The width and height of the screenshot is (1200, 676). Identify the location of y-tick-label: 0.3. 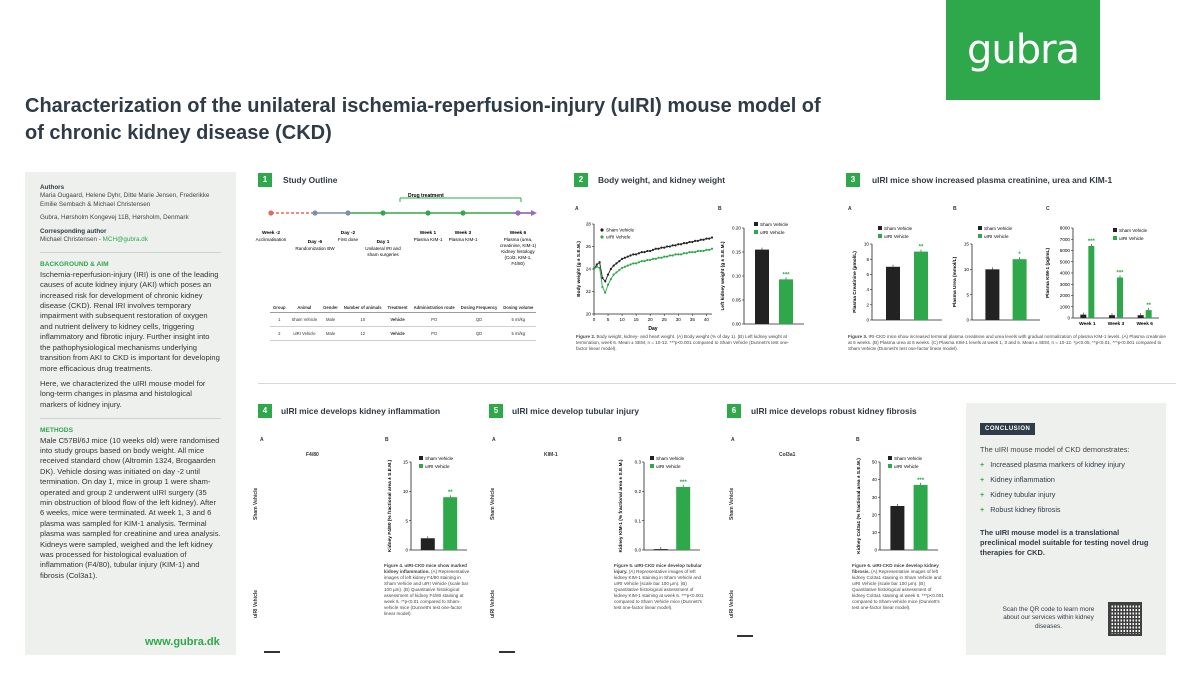
(638, 462).